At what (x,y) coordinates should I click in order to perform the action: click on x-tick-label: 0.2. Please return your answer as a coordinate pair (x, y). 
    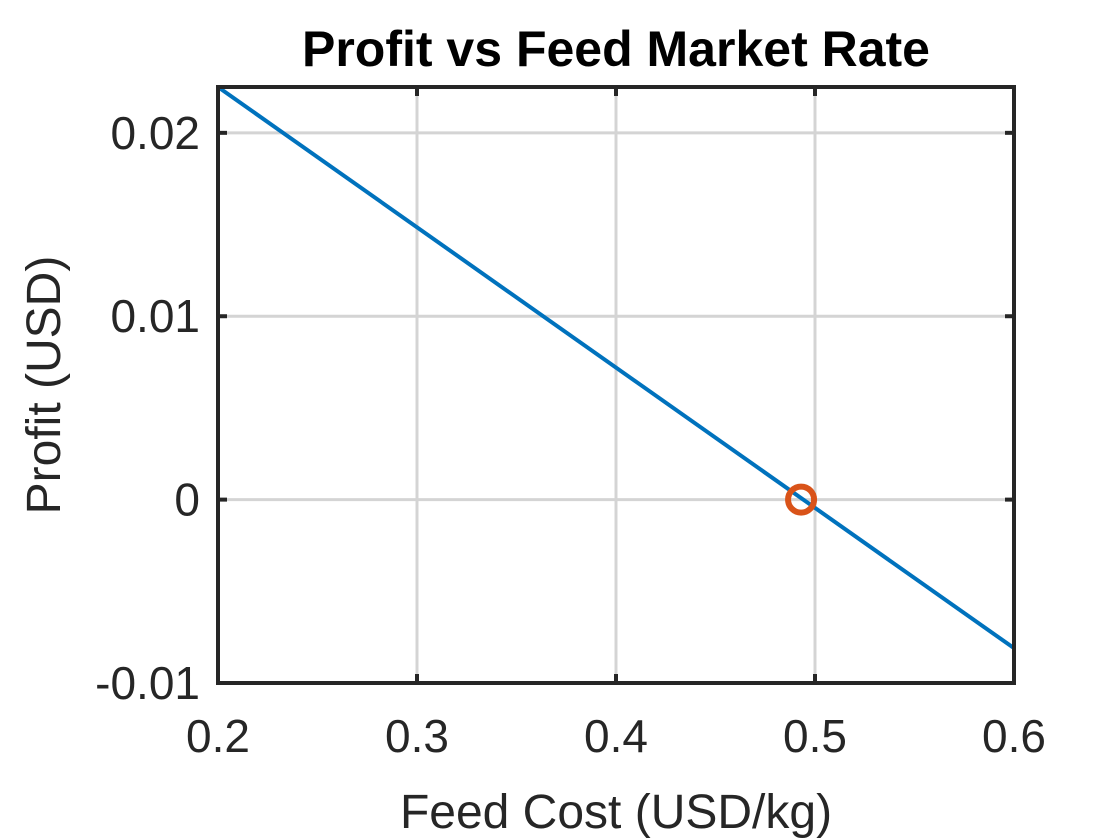
    Looking at the image, I should click on (218, 736).